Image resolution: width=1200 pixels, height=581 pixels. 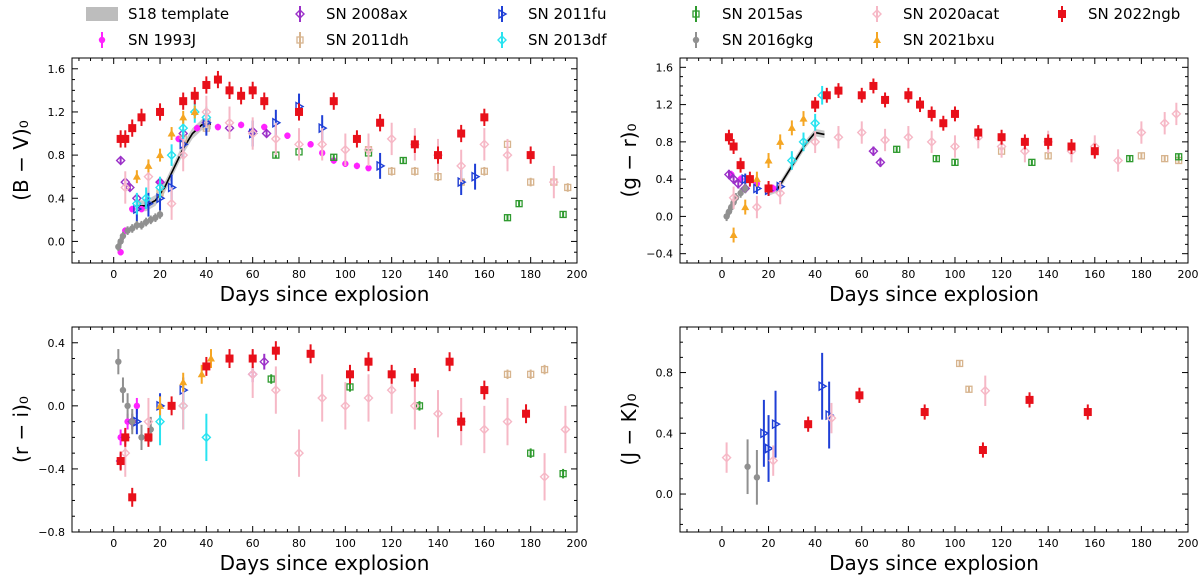 I want to click on x-tick-label: 200, so click(x=577, y=543).